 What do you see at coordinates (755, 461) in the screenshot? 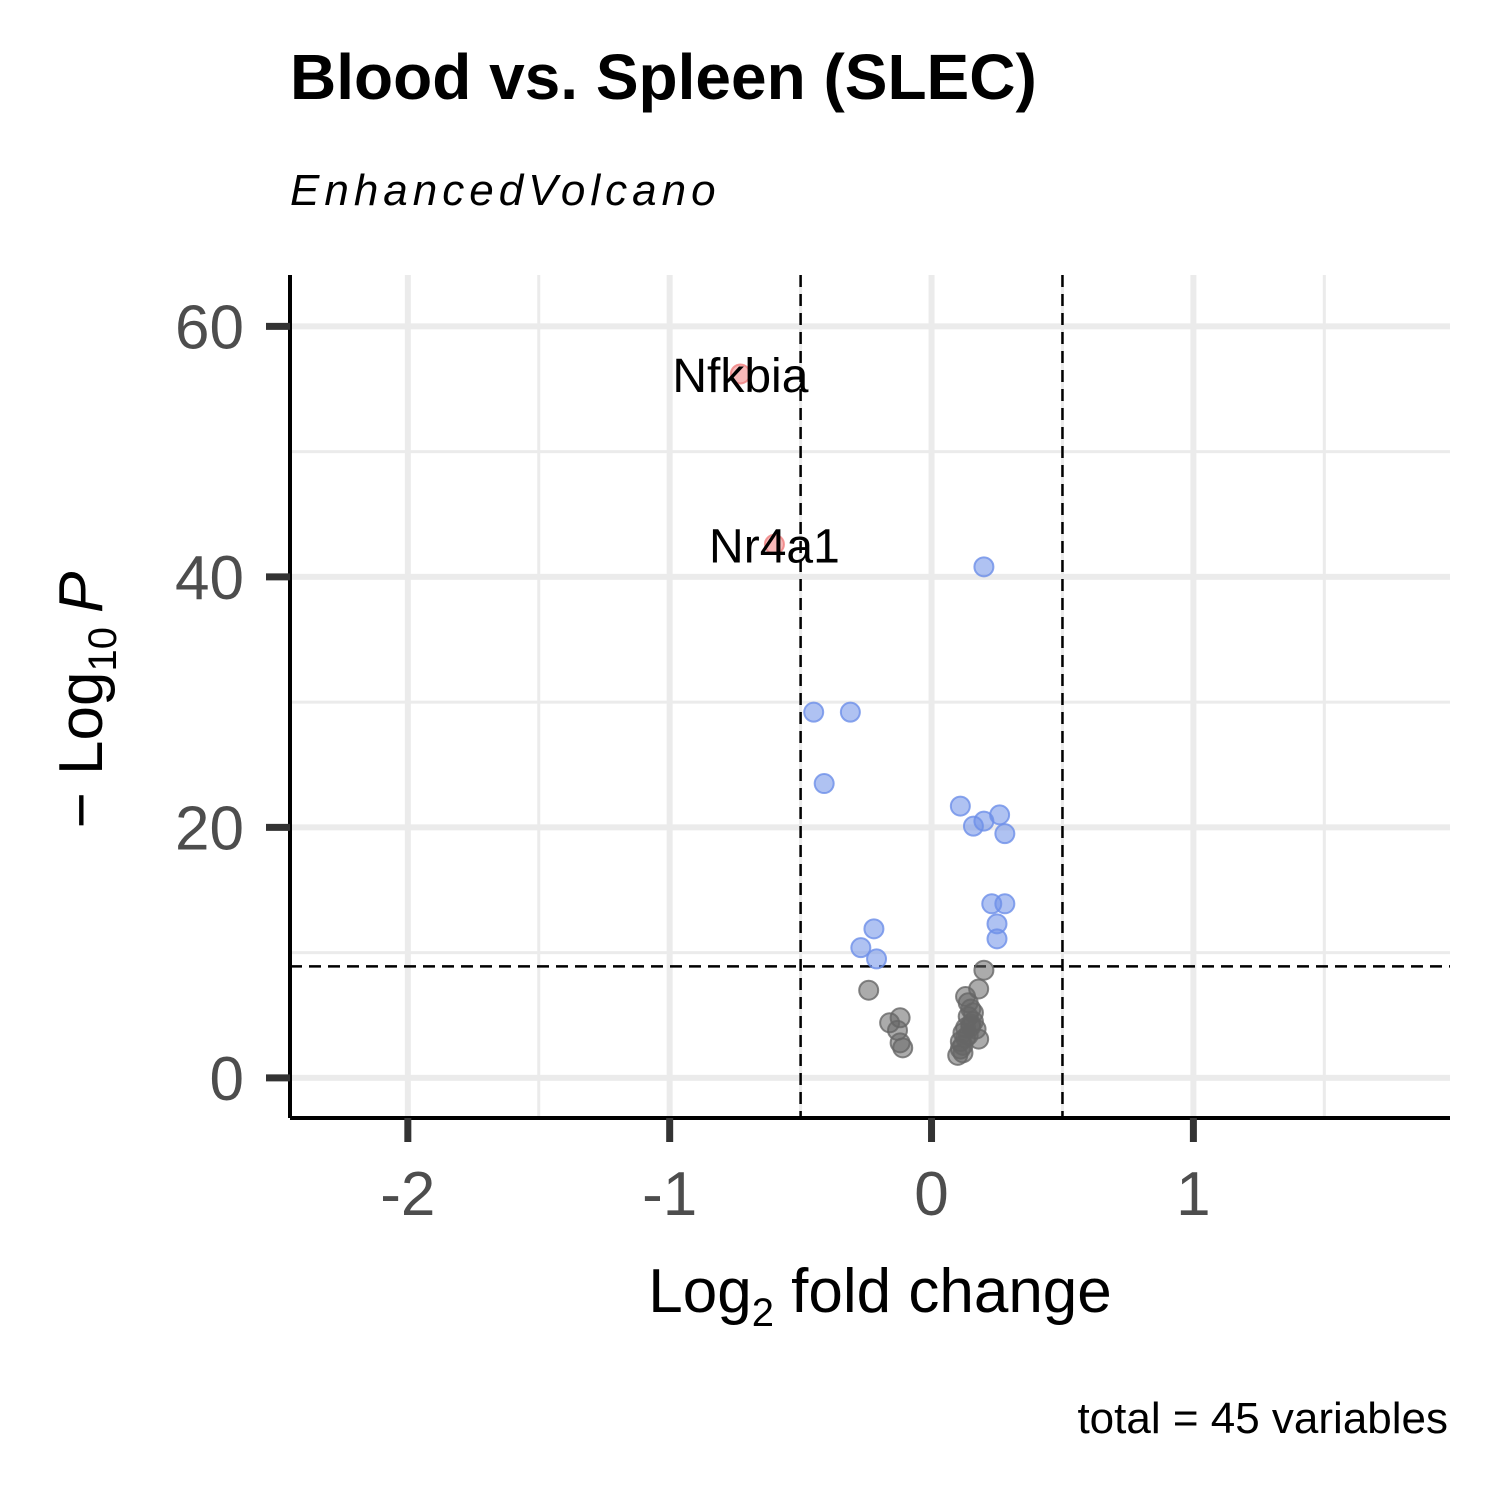
I see `point-labels: Nfkbia Nr4a1` at bounding box center [755, 461].